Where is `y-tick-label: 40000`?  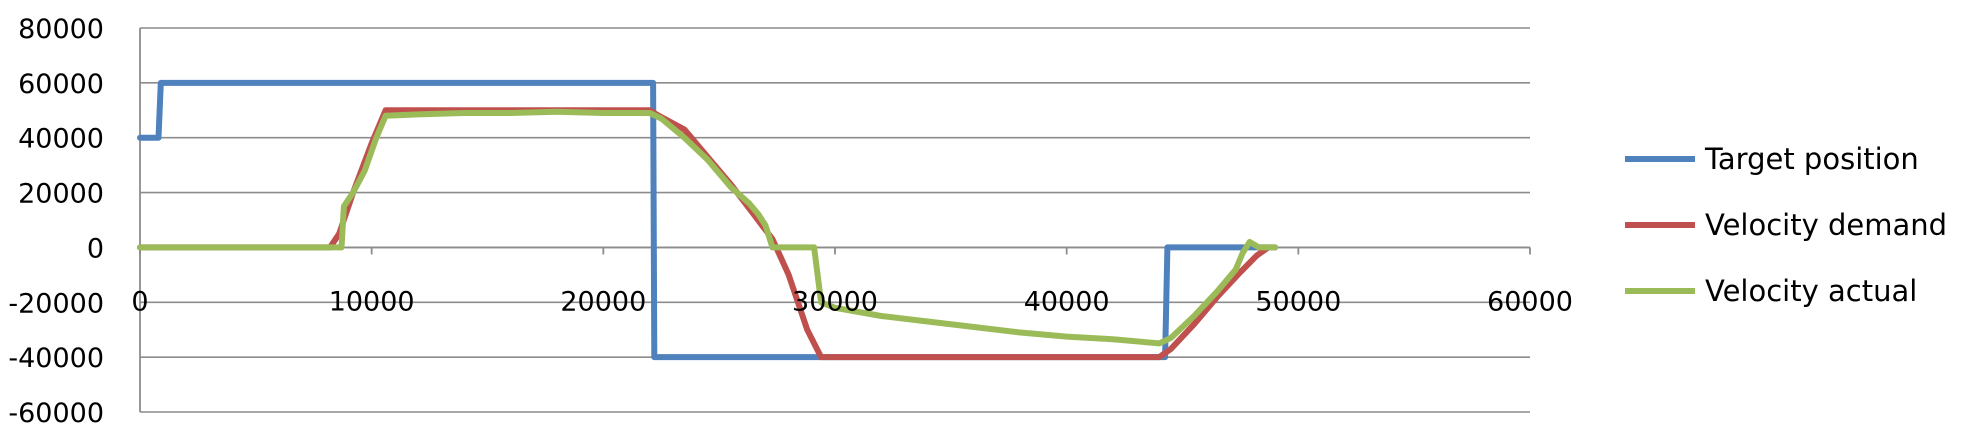
y-tick-label: 40000 is located at coordinates (61, 139).